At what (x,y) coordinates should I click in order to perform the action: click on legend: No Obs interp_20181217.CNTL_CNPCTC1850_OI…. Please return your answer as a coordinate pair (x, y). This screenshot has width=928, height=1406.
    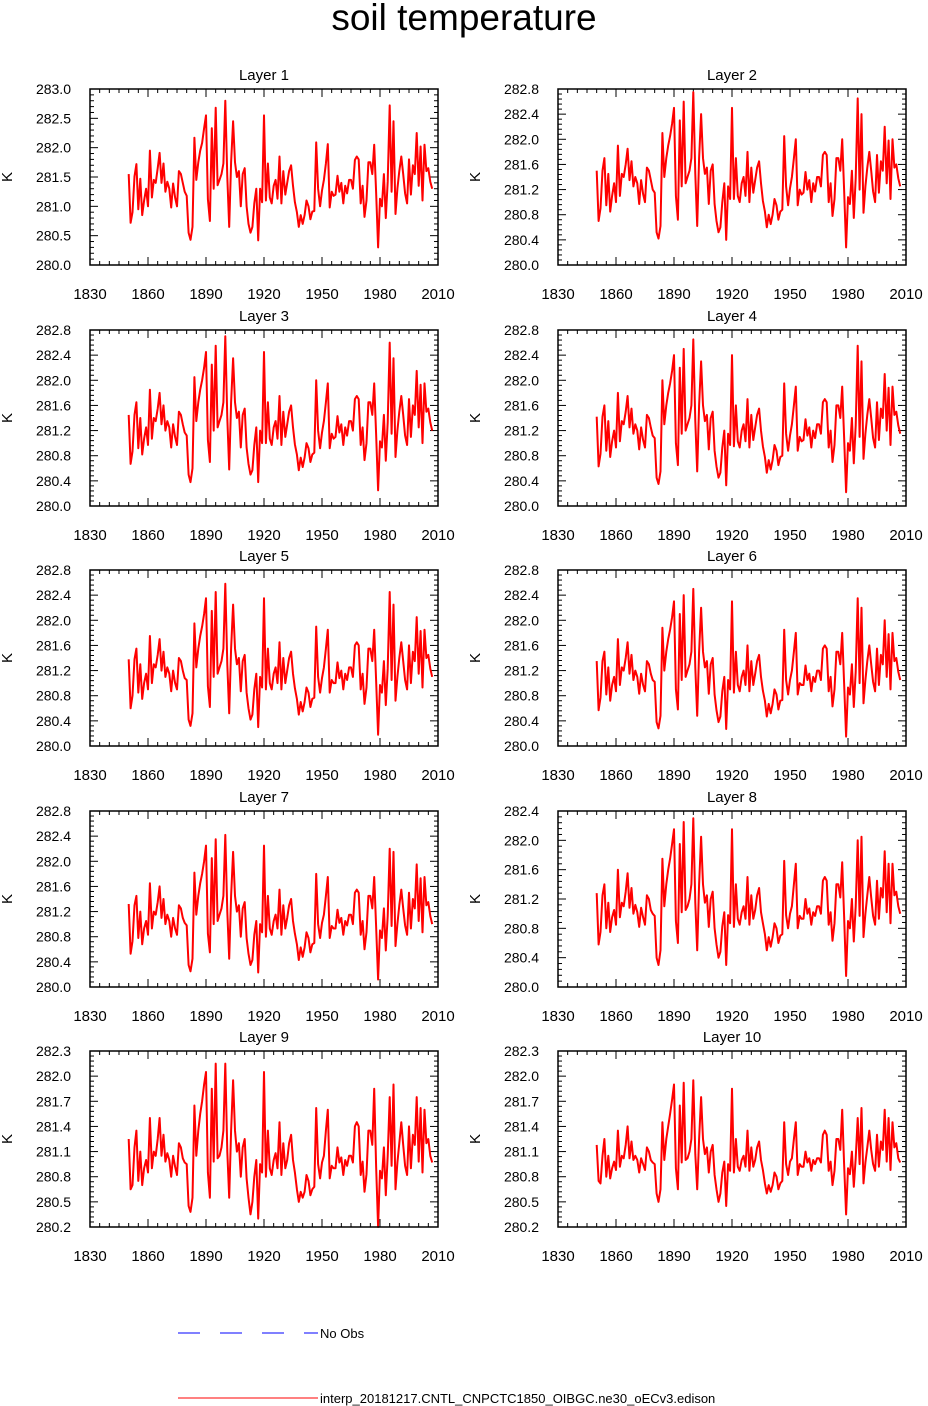
    Looking at the image, I should click on (446, 1366).